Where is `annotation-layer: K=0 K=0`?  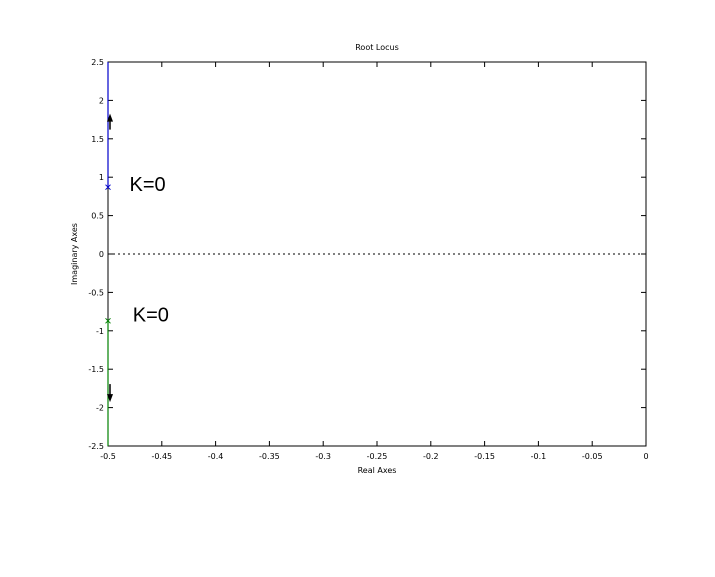 annotation-layer: K=0 K=0 is located at coordinates (149, 250).